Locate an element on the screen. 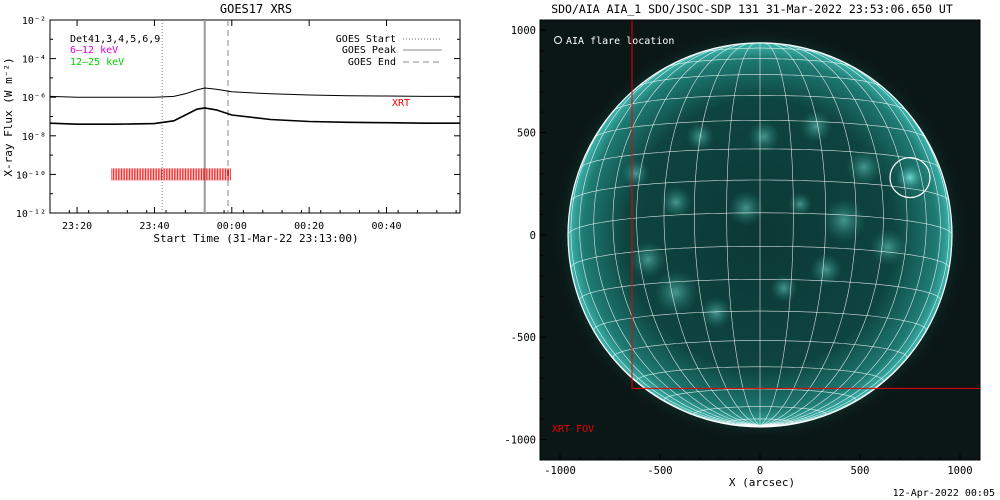 Image resolution: width=1000 pixels, height=500 pixels. goes-xtick-label: 00:20 is located at coordinates (309, 226).